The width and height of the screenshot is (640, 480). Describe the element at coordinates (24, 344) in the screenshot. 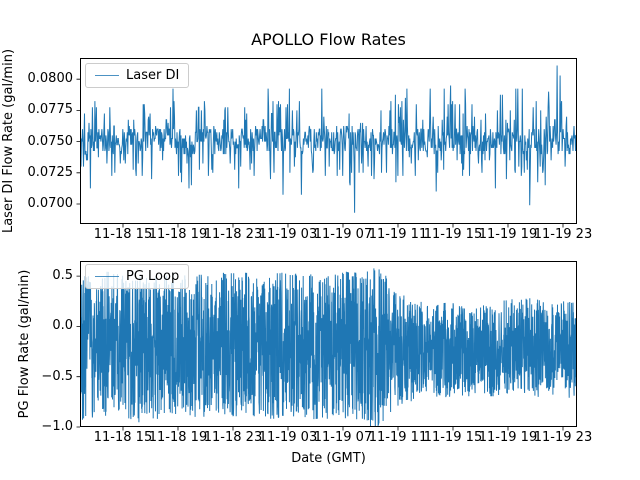

I see `y-axis-label-pg: PG Flow Rate (gal/min)` at that location.